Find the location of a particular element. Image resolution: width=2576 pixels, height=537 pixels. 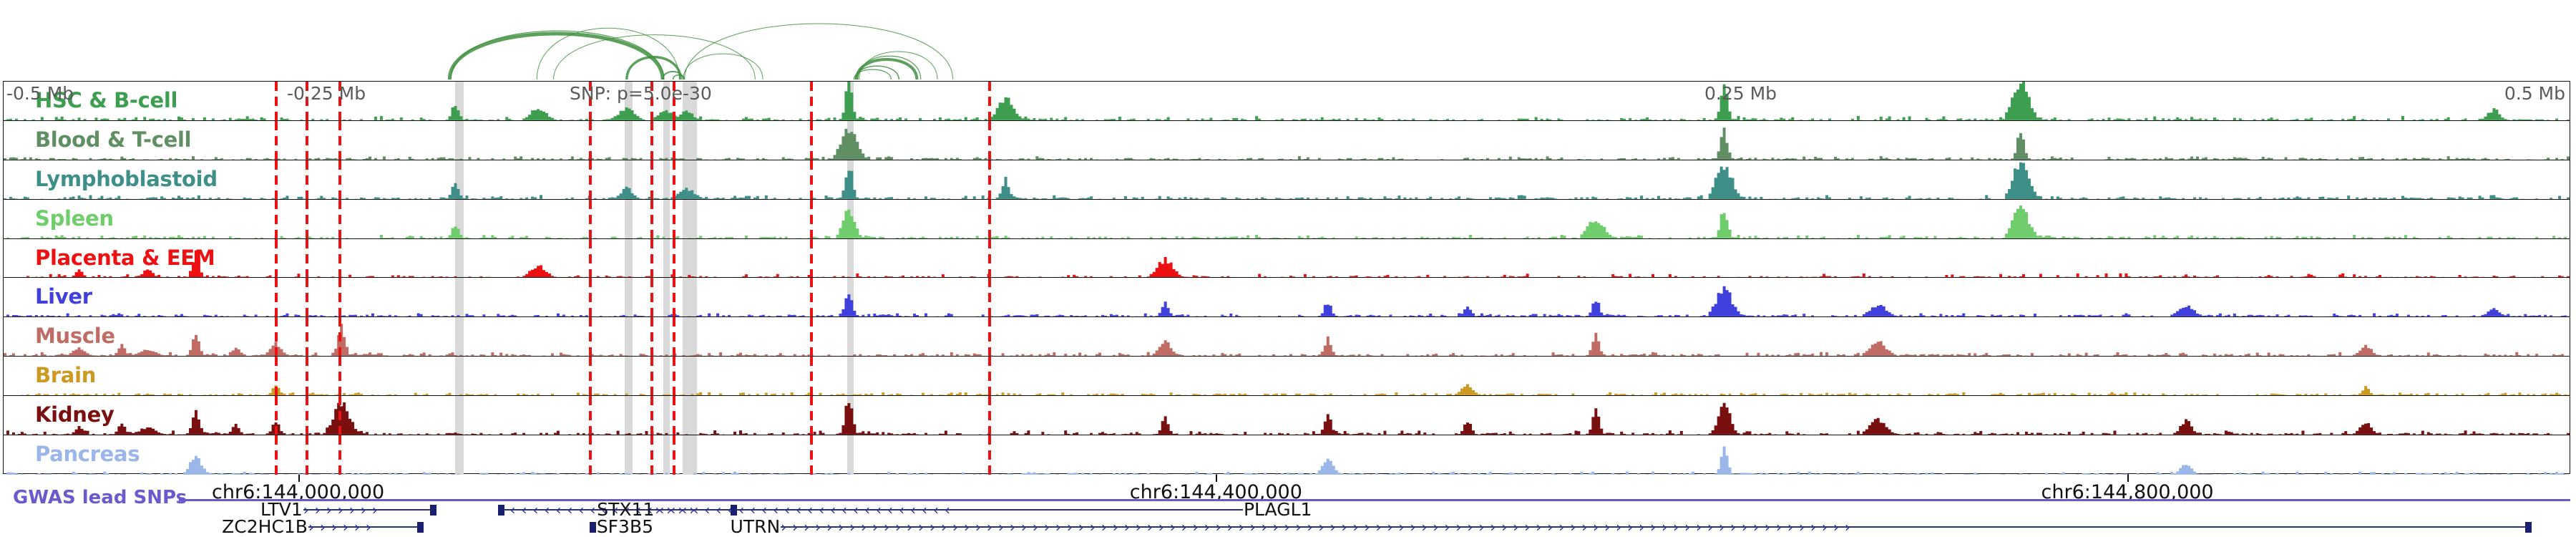

signal-track-liver: Liver is located at coordinates (1287, 298).